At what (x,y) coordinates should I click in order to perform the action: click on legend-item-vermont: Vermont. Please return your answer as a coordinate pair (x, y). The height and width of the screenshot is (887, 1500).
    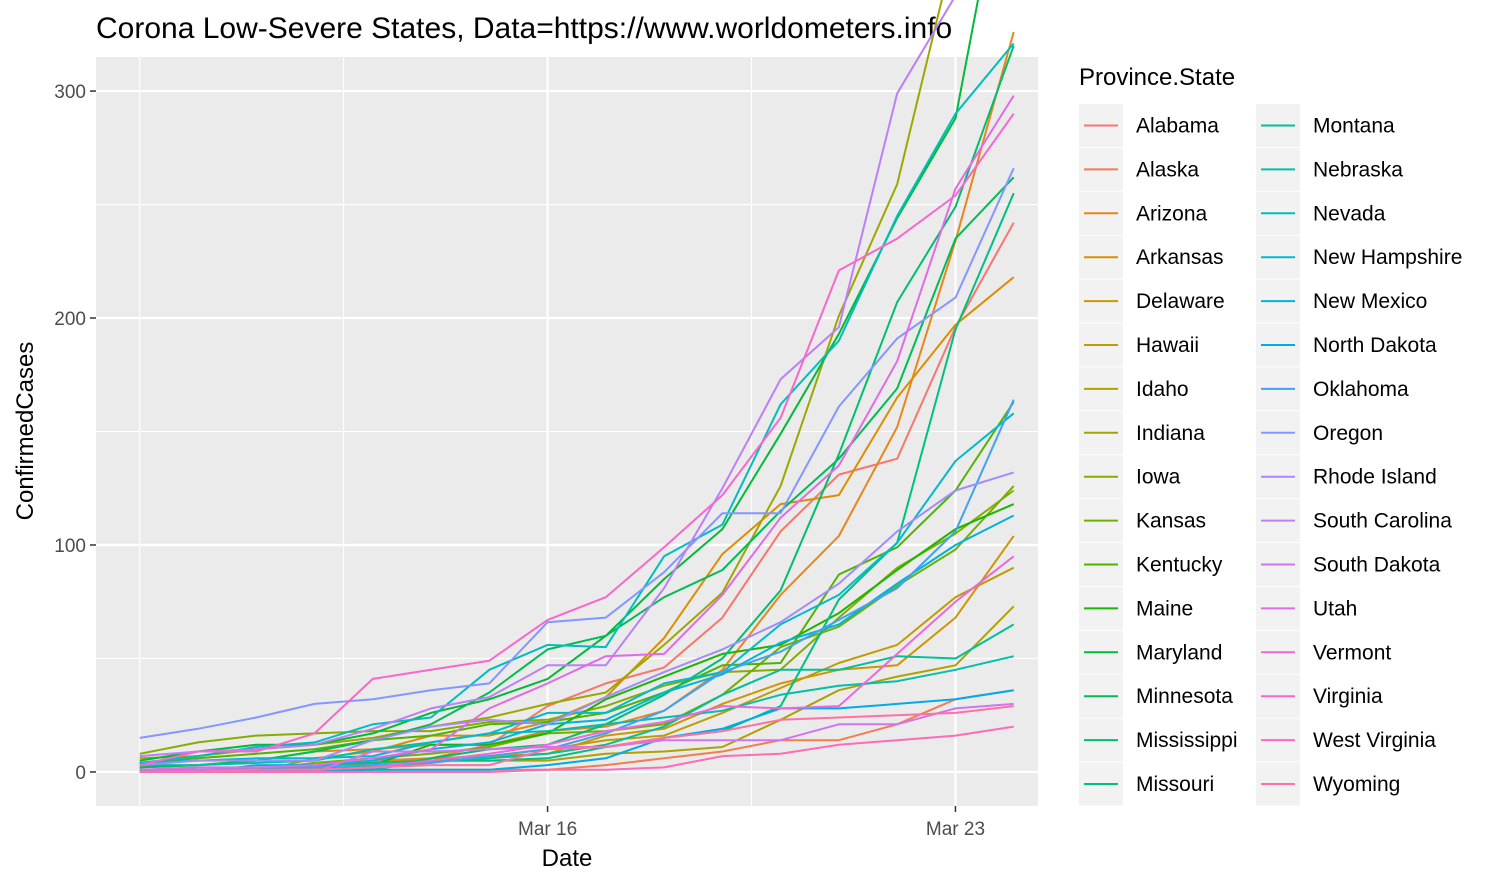
    Looking at the image, I should click on (1323, 652).